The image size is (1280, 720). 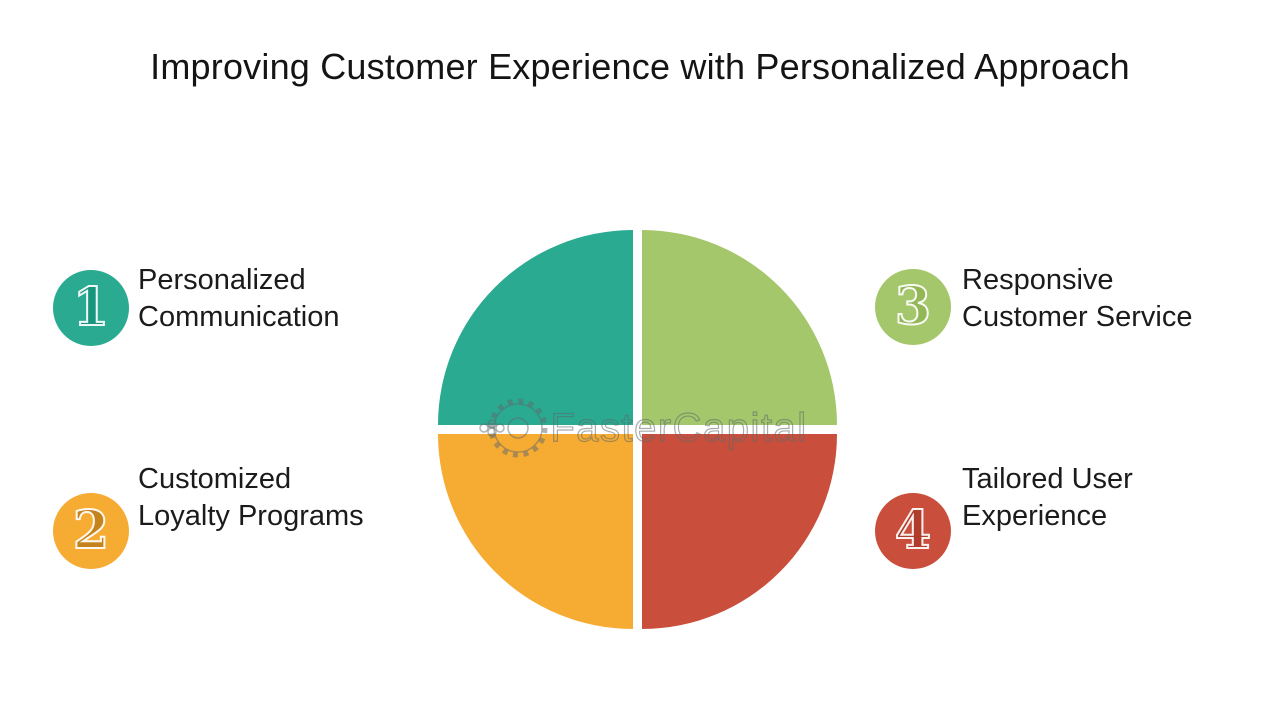 I want to click on item-4-number-badge: 4, so click(x=913, y=531).